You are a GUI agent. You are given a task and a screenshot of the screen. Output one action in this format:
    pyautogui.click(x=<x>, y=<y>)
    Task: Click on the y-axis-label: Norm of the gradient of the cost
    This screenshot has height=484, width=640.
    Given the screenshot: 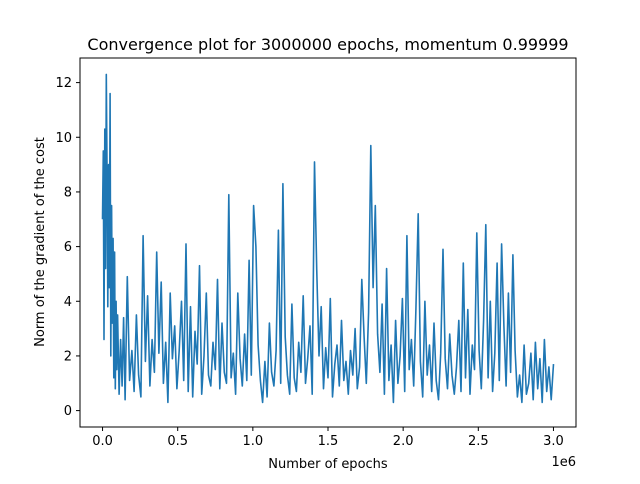 What is the action you would take?
    pyautogui.click(x=40, y=242)
    